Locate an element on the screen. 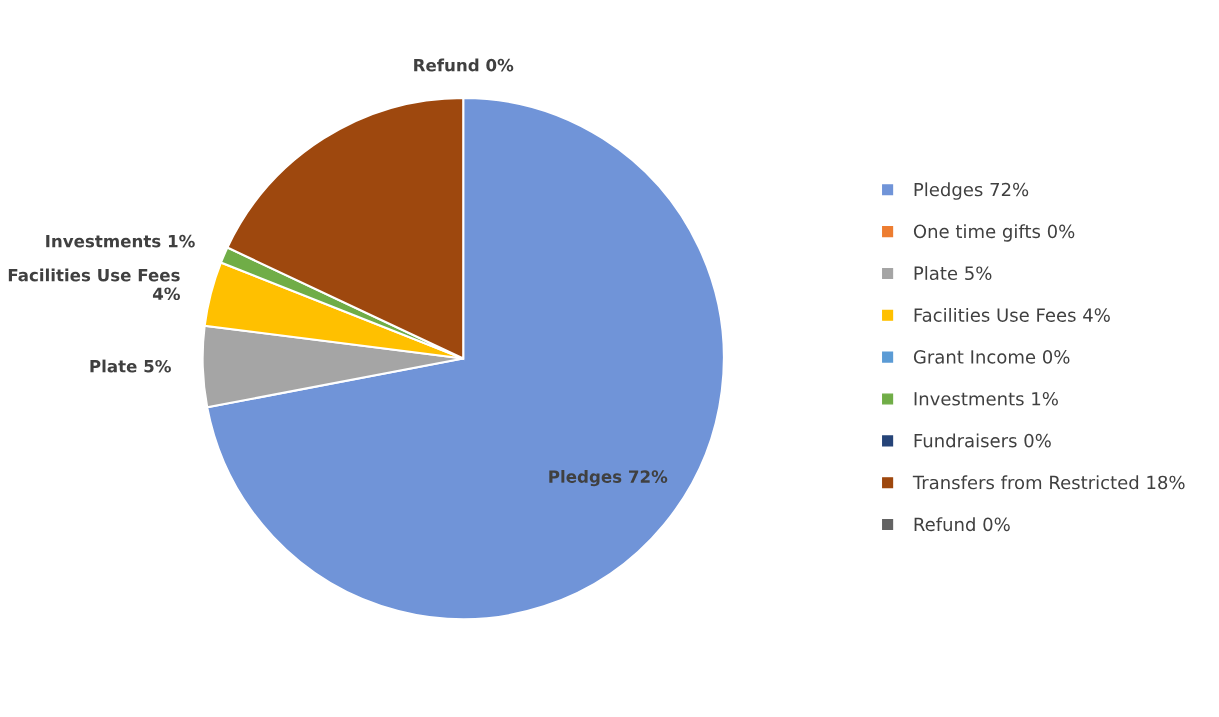 The image size is (1219, 717). legend-label: Pledges 72% is located at coordinates (971, 191).